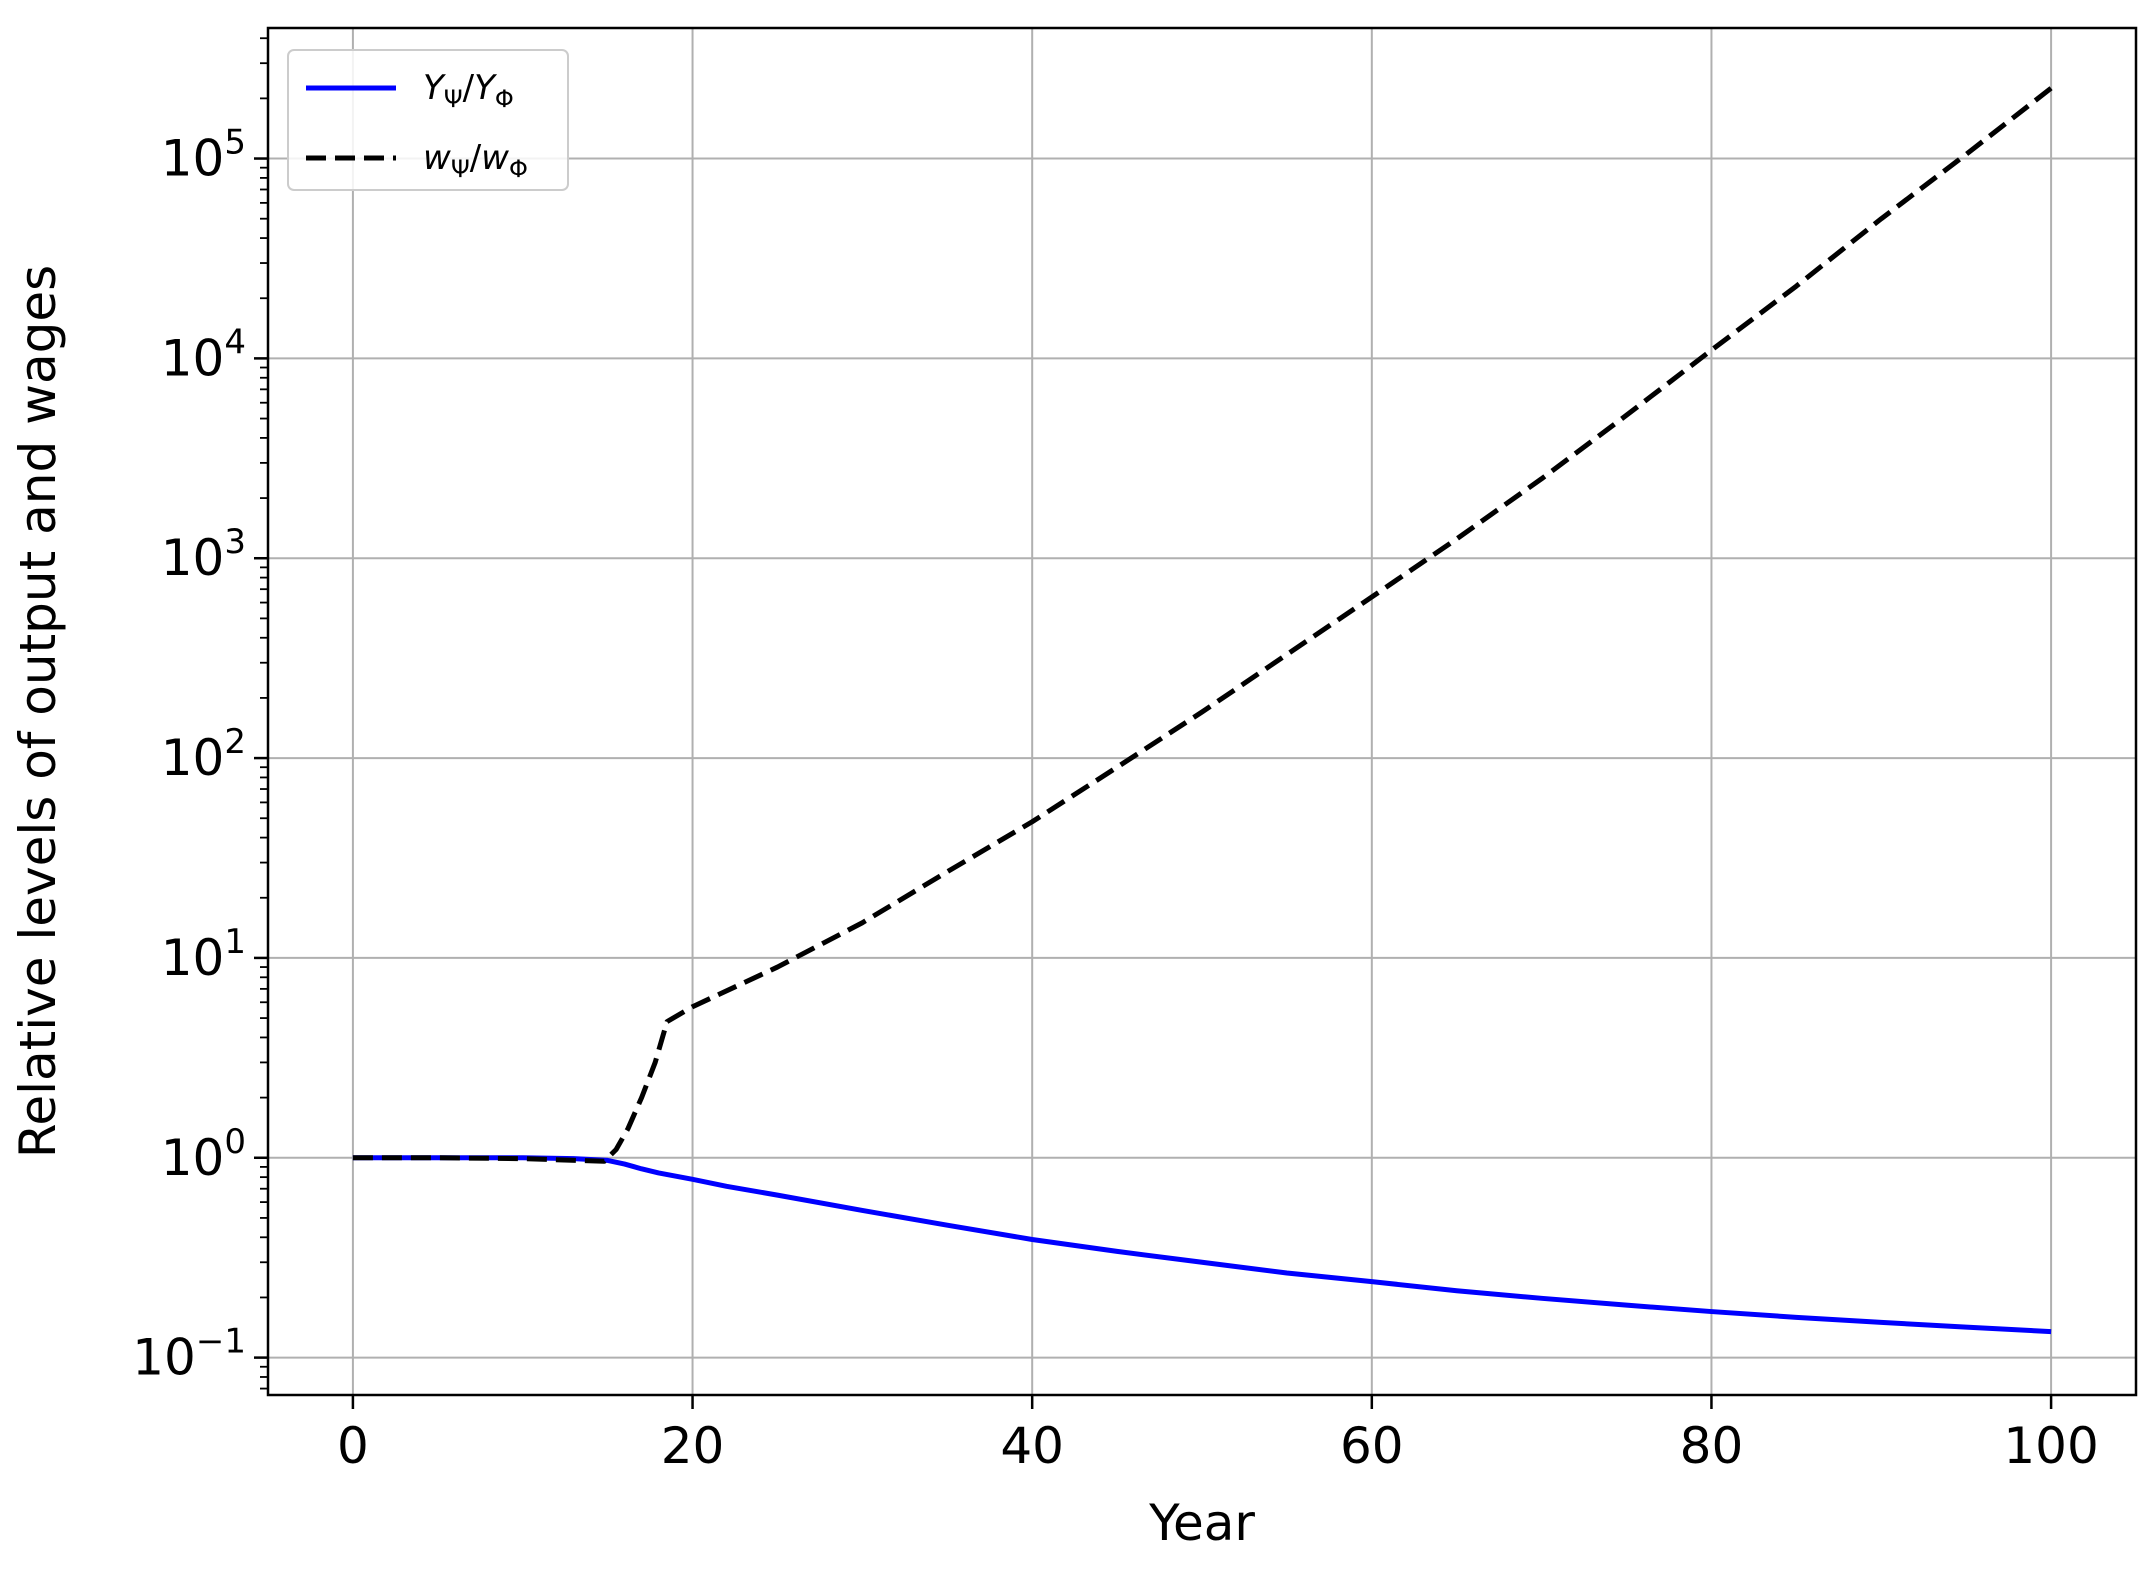  What do you see at coordinates (1712, 1446) in the screenshot?
I see `x-tick-label: 80` at bounding box center [1712, 1446].